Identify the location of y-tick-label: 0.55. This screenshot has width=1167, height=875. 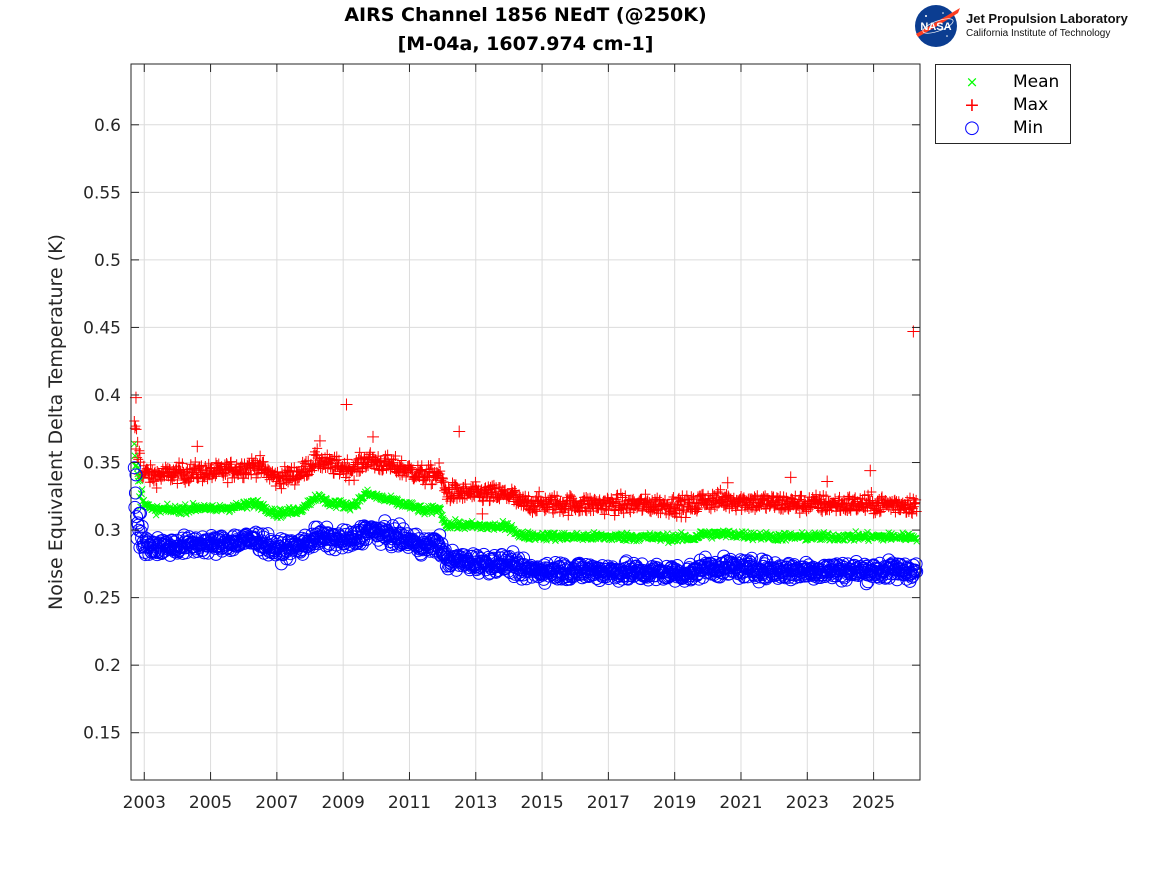
(102, 193).